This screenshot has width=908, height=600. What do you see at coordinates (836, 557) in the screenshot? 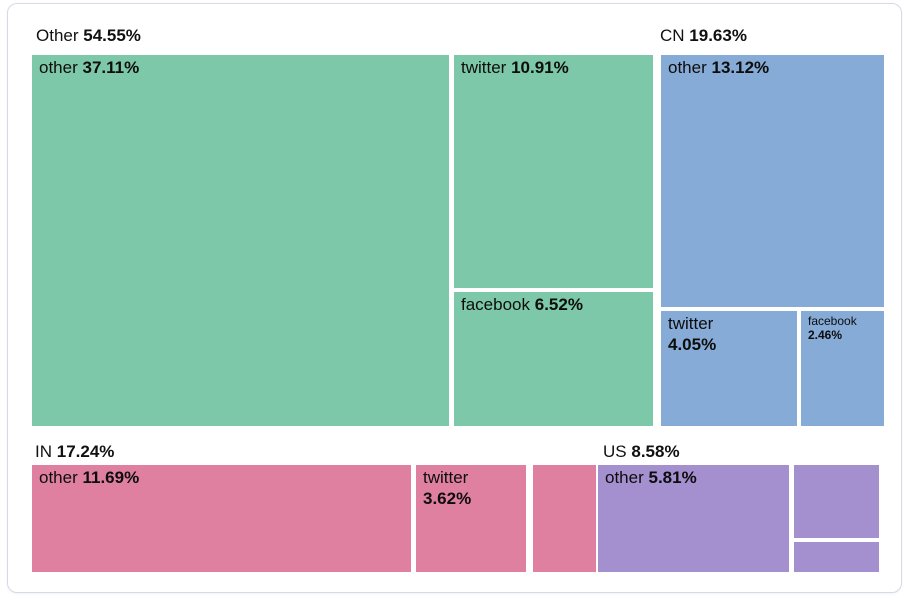
I see `treemap-cell-us-unlabeled-small` at bounding box center [836, 557].